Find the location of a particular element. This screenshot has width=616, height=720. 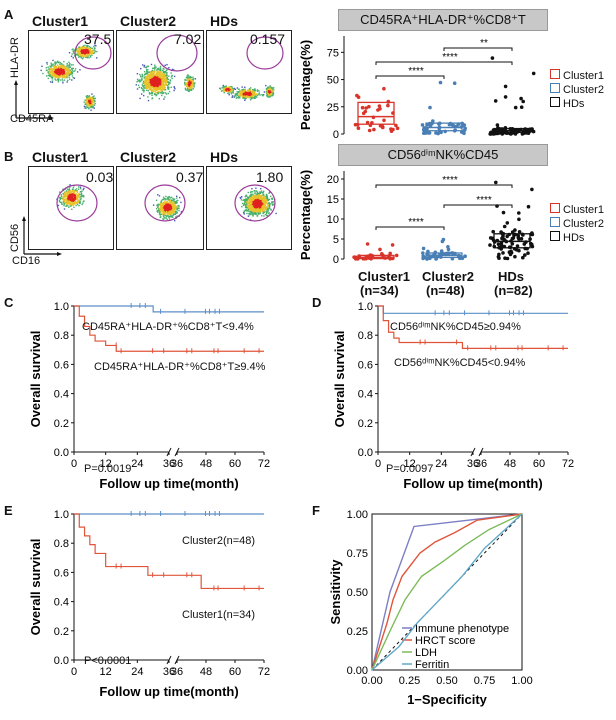

gate-ellipse is located at coordinates (255, 203).